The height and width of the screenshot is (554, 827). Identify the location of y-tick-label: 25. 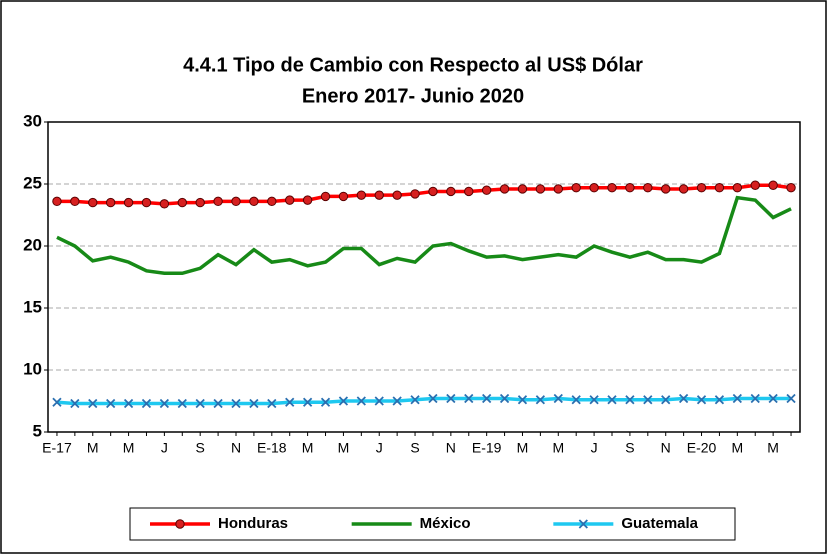
(32, 182).